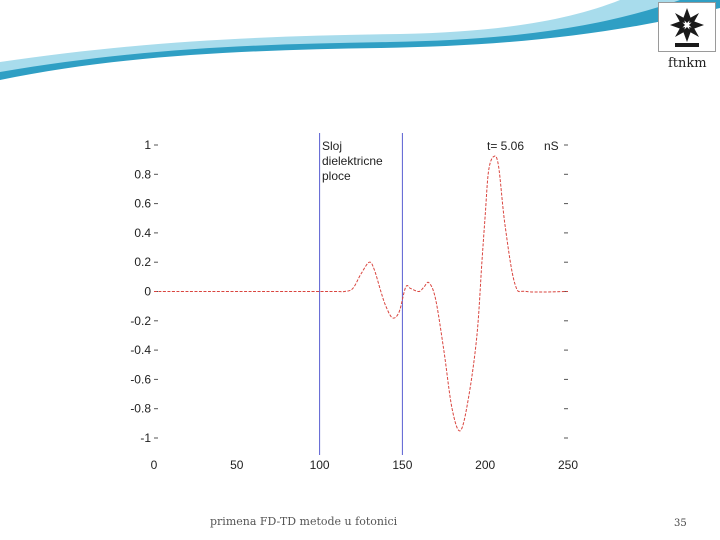  I want to click on footer-title: primena FD-TD metode u fotonici, so click(304, 521).